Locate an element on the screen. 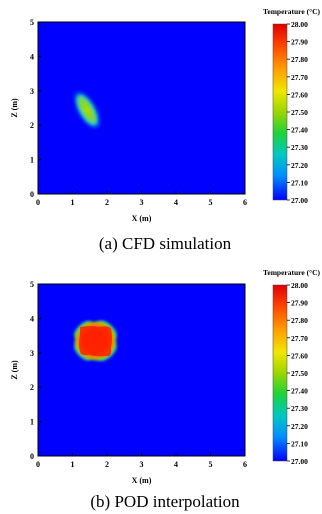  colorbar-title-b: Temperature (°C) is located at coordinates (291, 272).